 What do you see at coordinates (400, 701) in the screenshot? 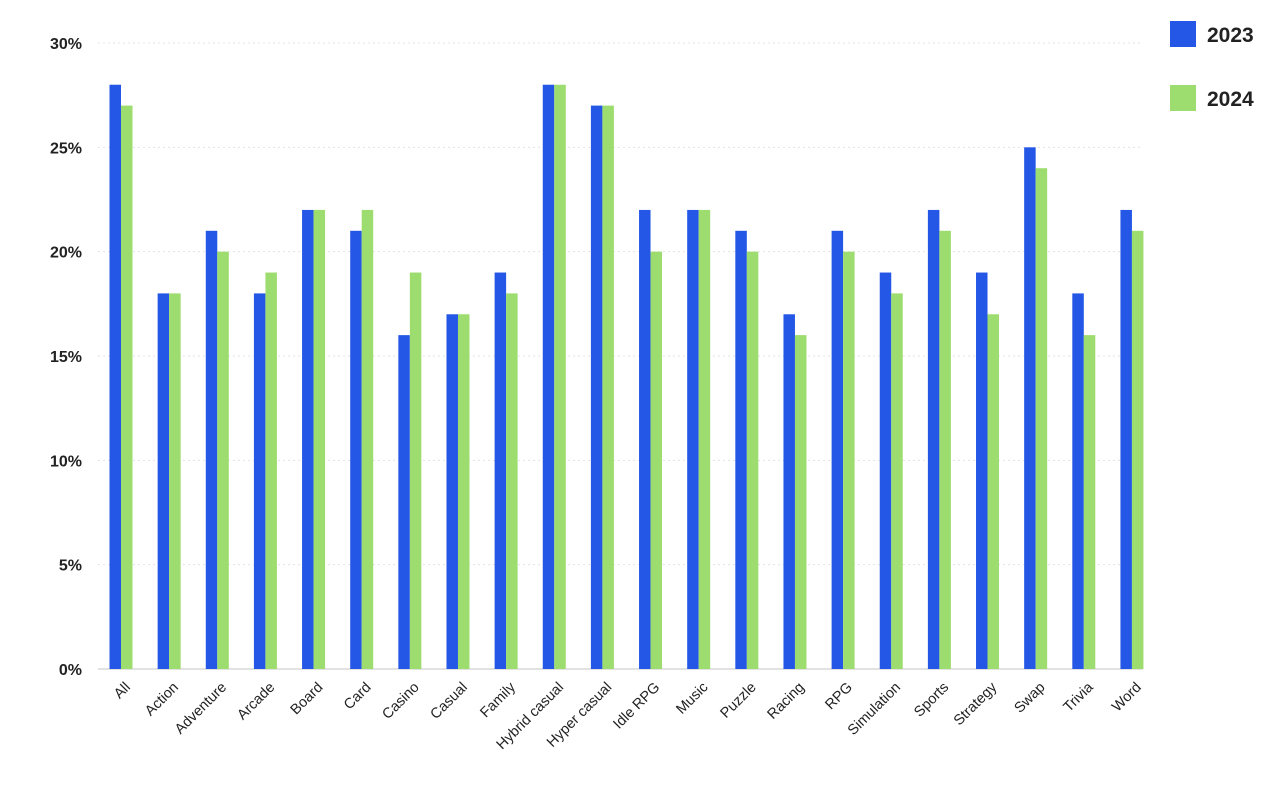
I see `x-tick-label: Casino` at bounding box center [400, 701].